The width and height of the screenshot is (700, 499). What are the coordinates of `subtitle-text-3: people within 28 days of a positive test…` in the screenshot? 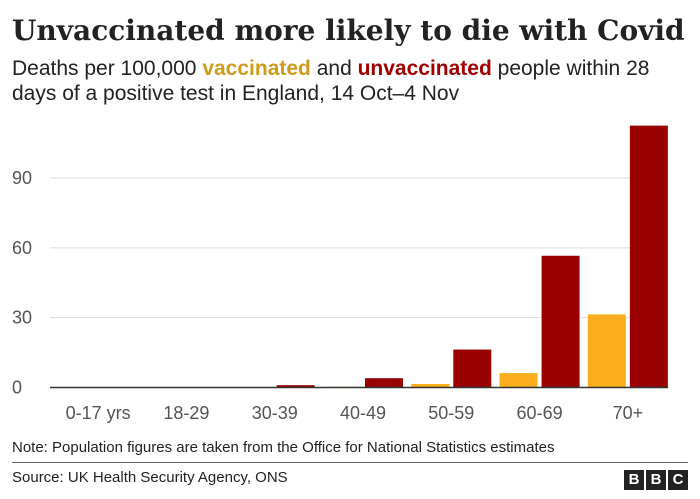 It's located at (331, 81).